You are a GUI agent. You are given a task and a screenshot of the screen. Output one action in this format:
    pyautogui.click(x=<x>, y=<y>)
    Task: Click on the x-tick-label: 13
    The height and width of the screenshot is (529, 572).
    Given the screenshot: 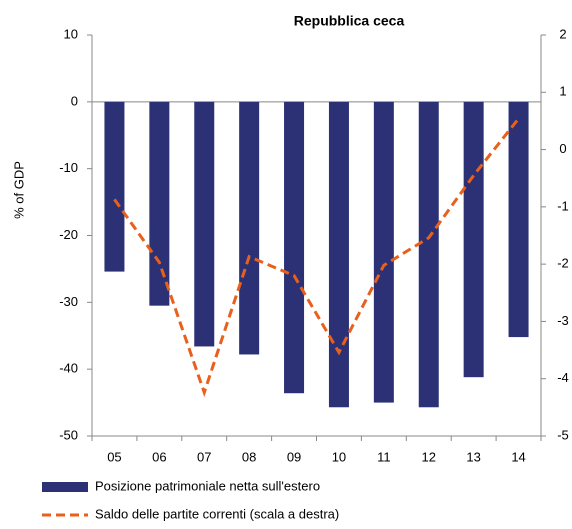 What is the action you would take?
    pyautogui.click(x=473, y=456)
    